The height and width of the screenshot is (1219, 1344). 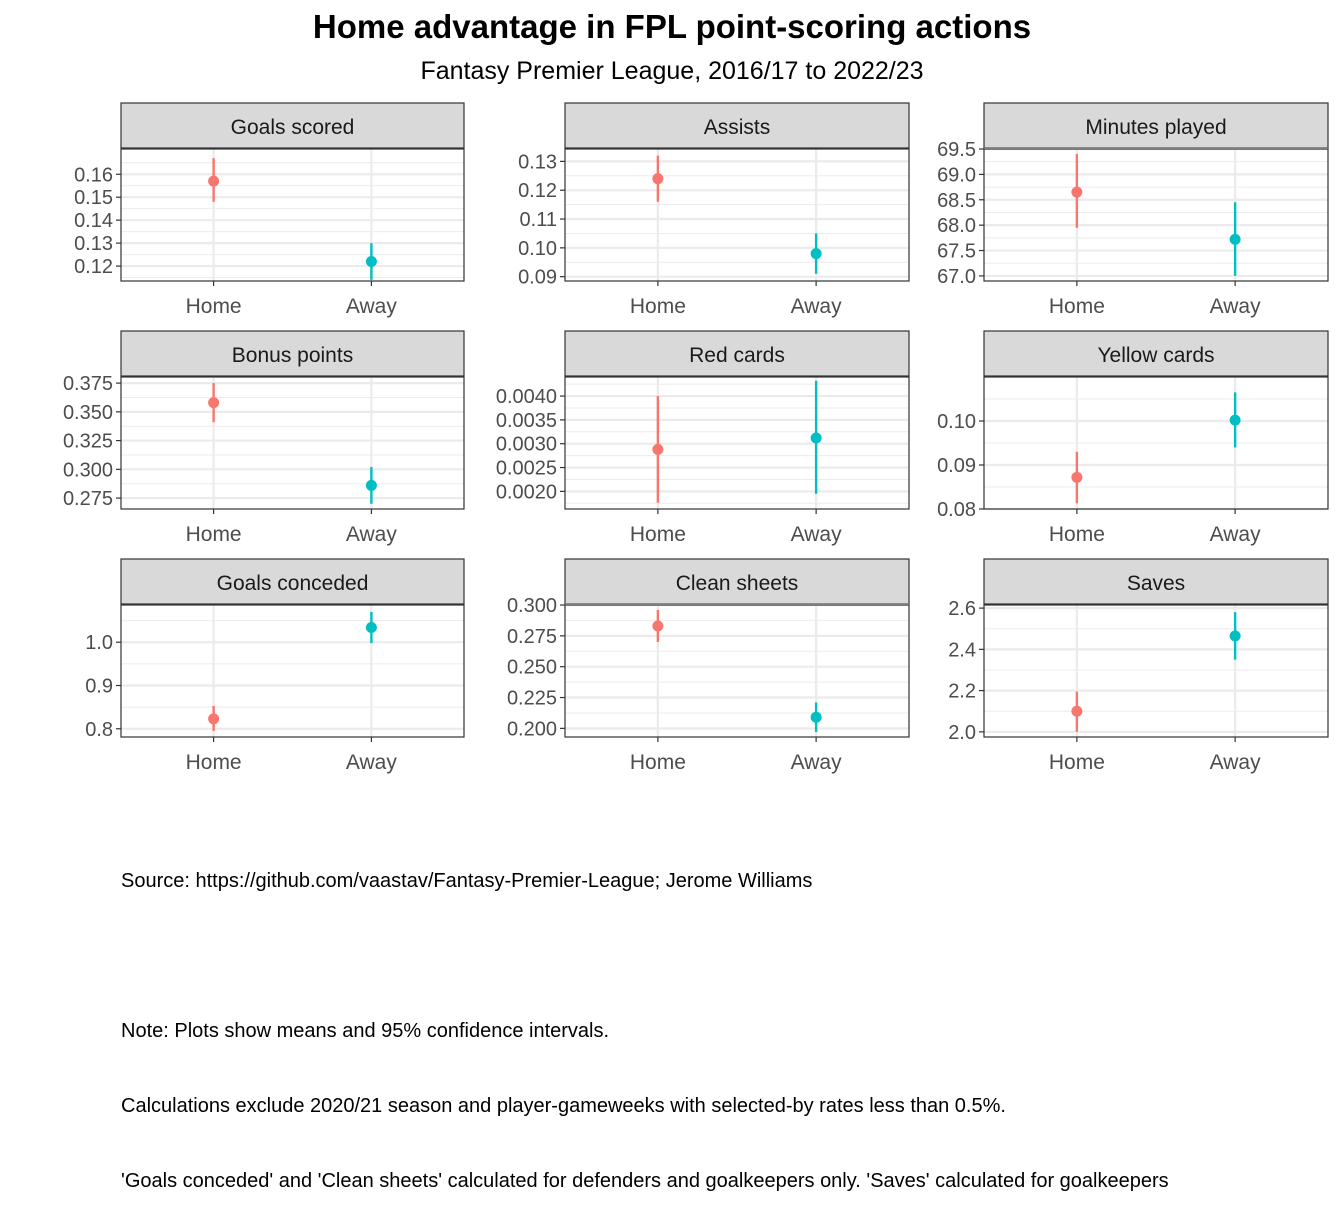 I want to click on strip-label: Minutes played, so click(x=1155, y=127).